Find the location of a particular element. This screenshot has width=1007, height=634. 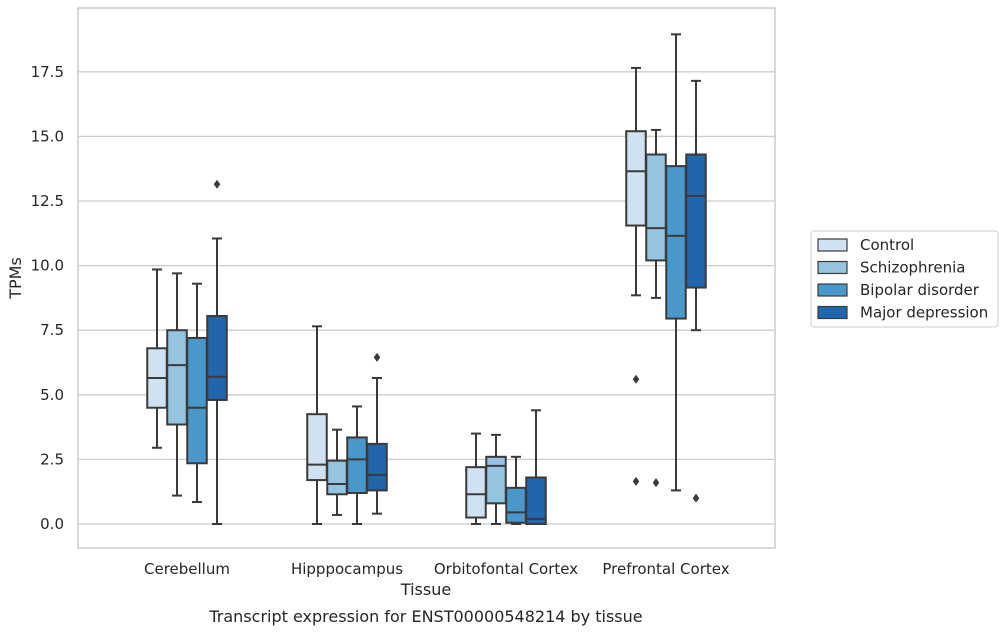

x-tick-label: Hipppocampus is located at coordinates (347, 569).